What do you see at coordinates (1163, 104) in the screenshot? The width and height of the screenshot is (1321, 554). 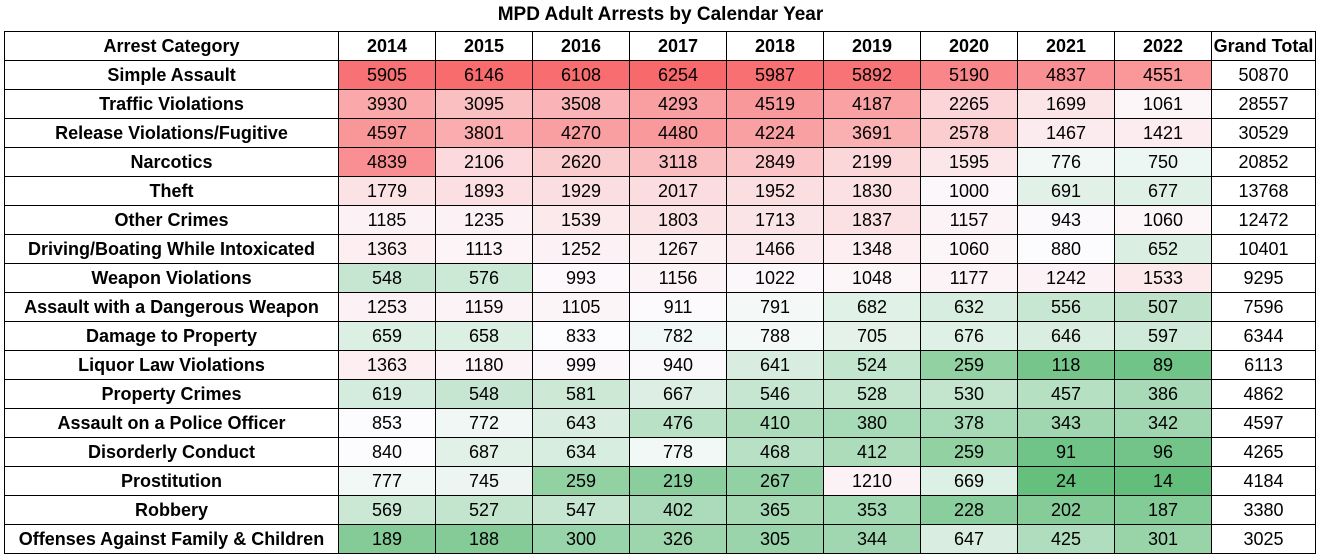 I see `value-cell: 1061` at bounding box center [1163, 104].